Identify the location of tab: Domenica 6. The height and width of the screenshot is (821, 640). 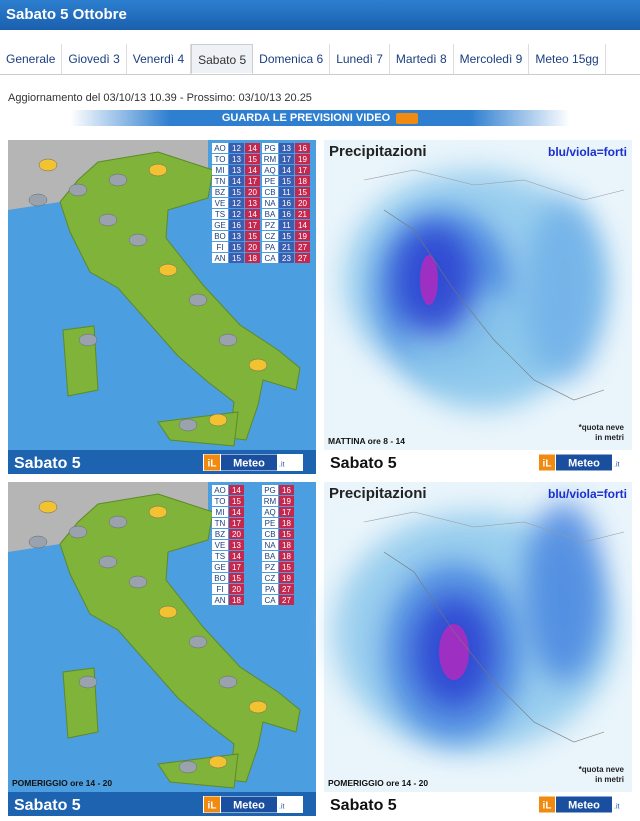
(292, 59).